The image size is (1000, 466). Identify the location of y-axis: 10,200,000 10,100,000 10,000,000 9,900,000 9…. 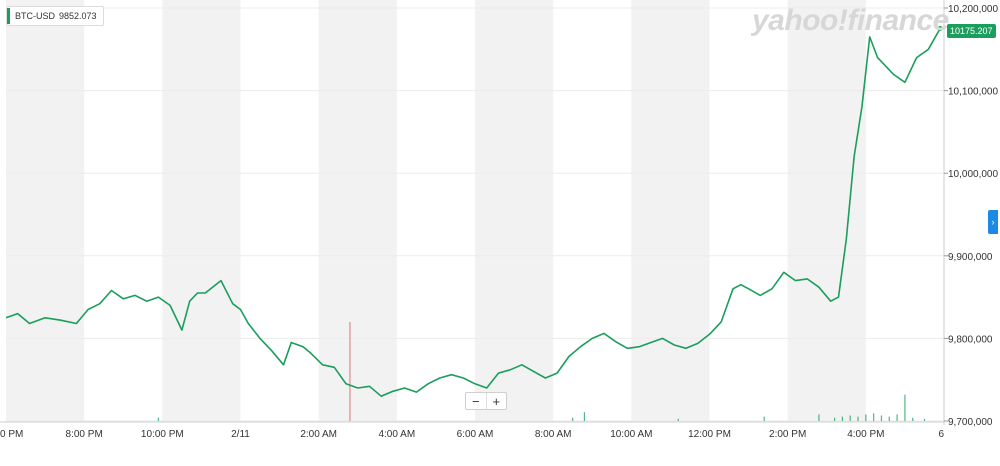
(971, 216).